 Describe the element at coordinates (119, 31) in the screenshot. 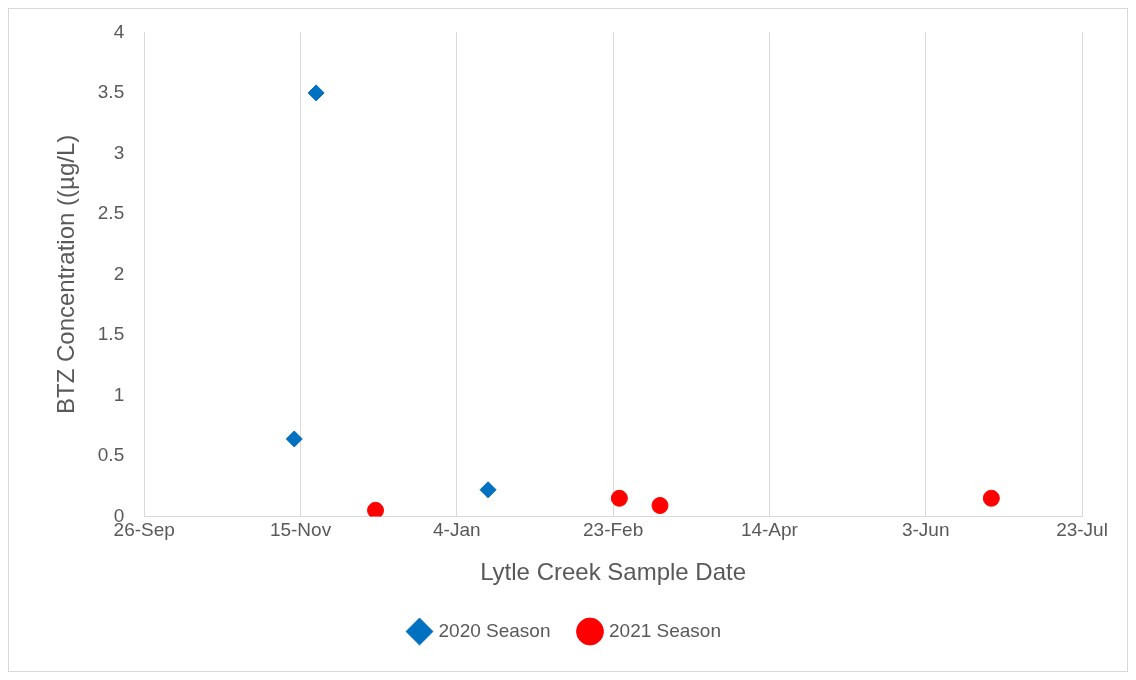

I see `y-tick-label: 4` at that location.